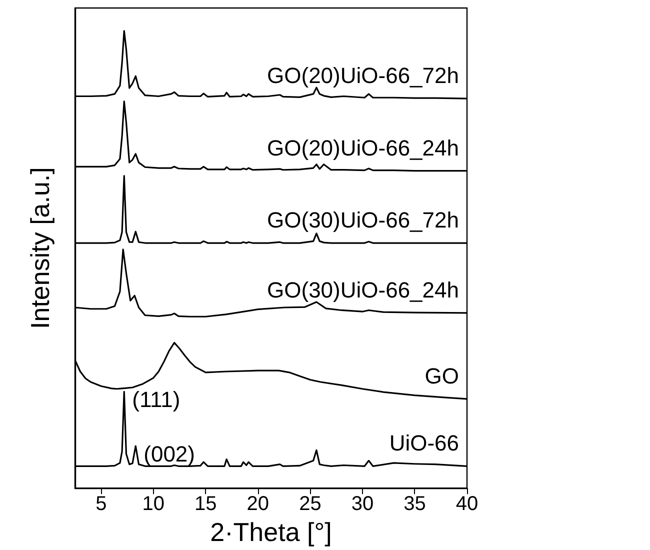 The height and width of the screenshot is (550, 650). Describe the element at coordinates (310, 504) in the screenshot. I see `x-tick-label: 25` at that location.